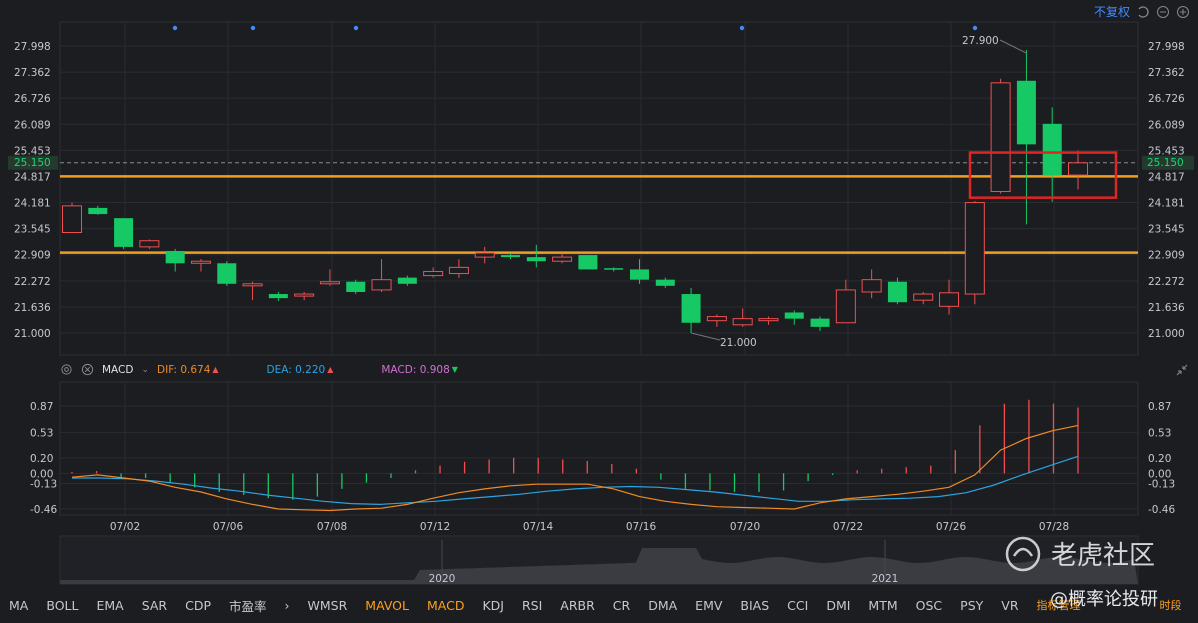 The height and width of the screenshot is (623, 1198). Describe the element at coordinates (287, 605) in the screenshot. I see `chevron-right-icon: ›` at that location.